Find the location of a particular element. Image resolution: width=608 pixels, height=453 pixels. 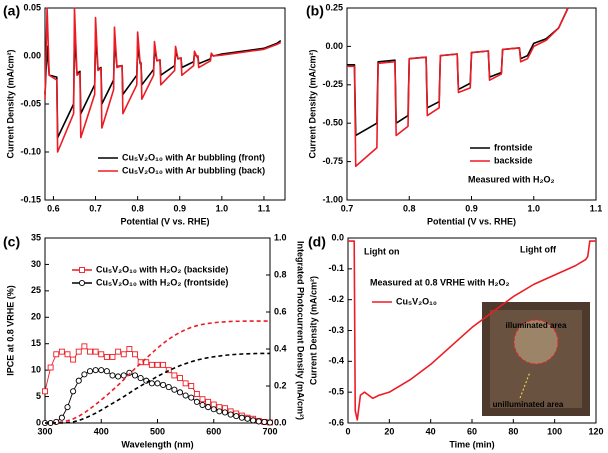

dashed-line is located at coordinates (157, 388).